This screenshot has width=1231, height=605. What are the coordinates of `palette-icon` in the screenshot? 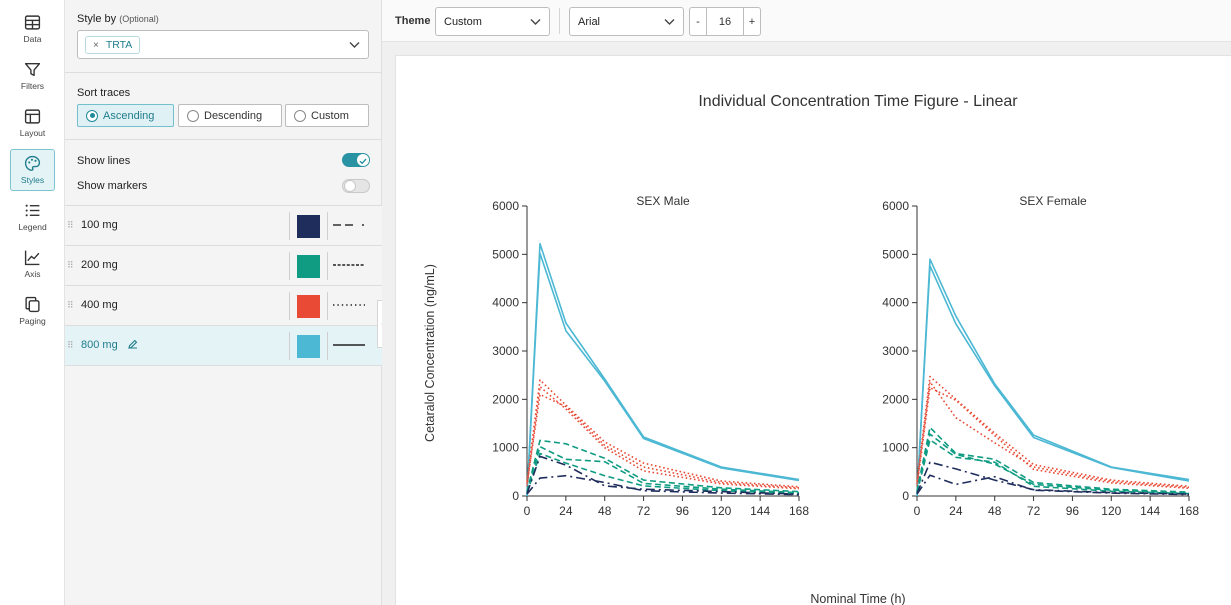 It's located at (32, 163).